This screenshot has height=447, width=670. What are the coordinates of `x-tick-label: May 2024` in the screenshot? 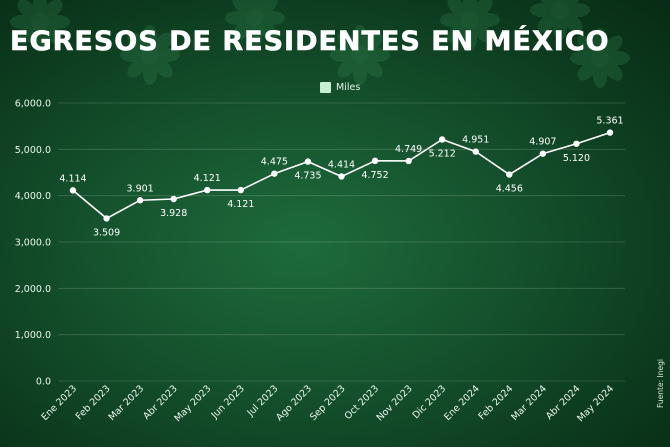 It's located at (595, 403).